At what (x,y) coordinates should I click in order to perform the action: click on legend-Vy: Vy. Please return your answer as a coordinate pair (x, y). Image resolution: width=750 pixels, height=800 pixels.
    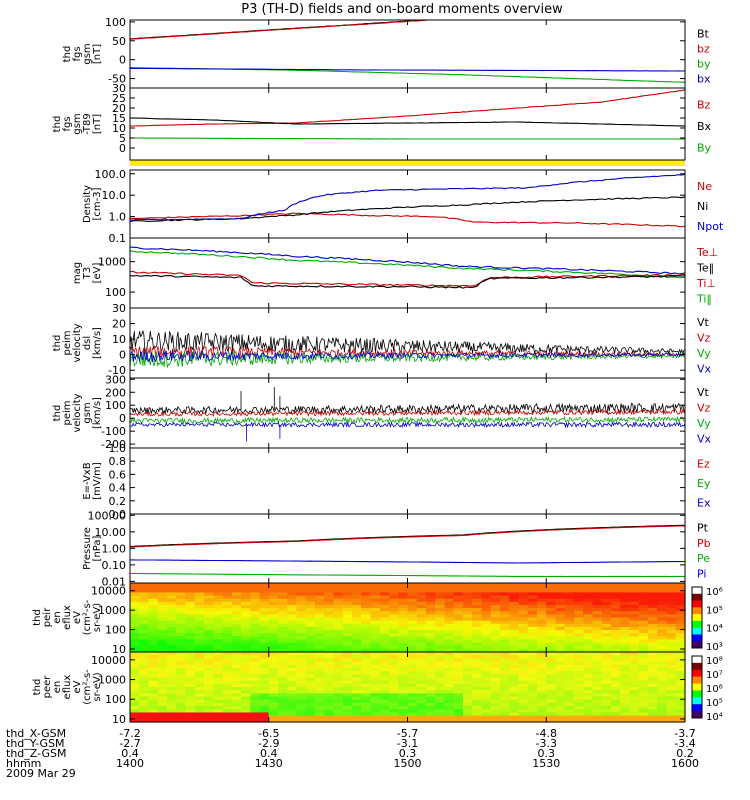
    Looking at the image, I should click on (704, 423).